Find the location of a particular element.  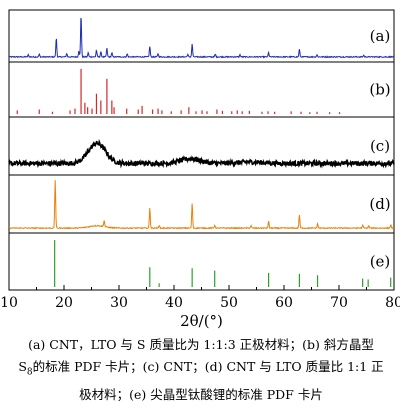

panel-label: (e) is located at coordinates (380, 262).